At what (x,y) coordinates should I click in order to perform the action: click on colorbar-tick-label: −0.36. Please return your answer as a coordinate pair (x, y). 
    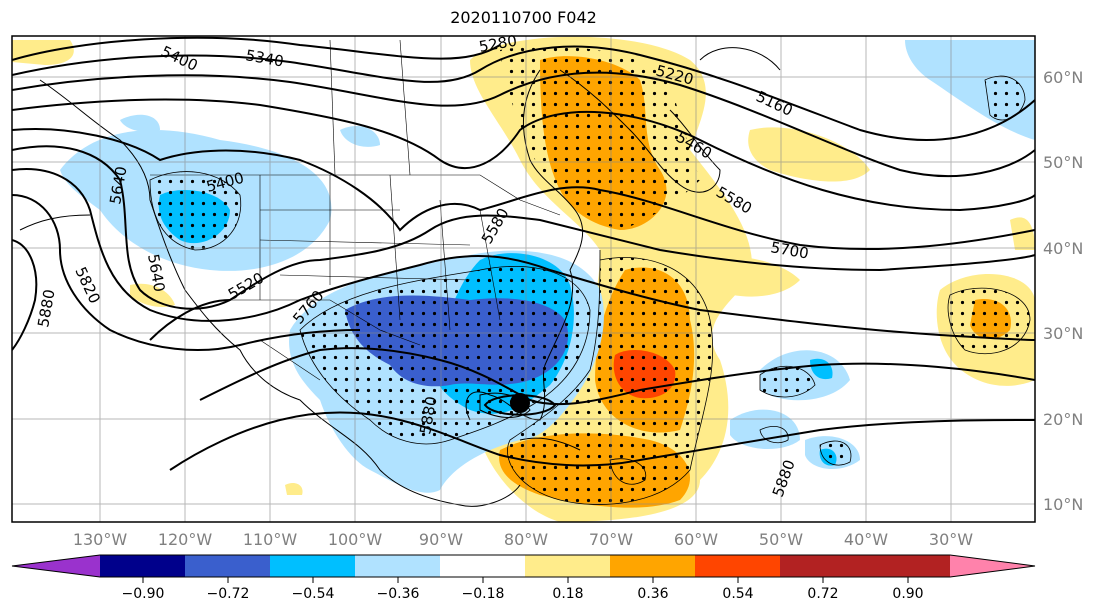
    Looking at the image, I should click on (398, 594).